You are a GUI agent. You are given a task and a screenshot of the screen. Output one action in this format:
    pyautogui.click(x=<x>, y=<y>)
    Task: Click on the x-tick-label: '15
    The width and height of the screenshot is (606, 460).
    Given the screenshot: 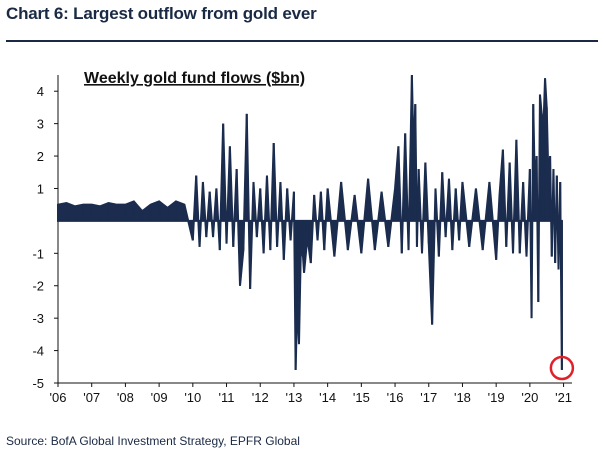 What is the action you would take?
    pyautogui.click(x=361, y=397)
    